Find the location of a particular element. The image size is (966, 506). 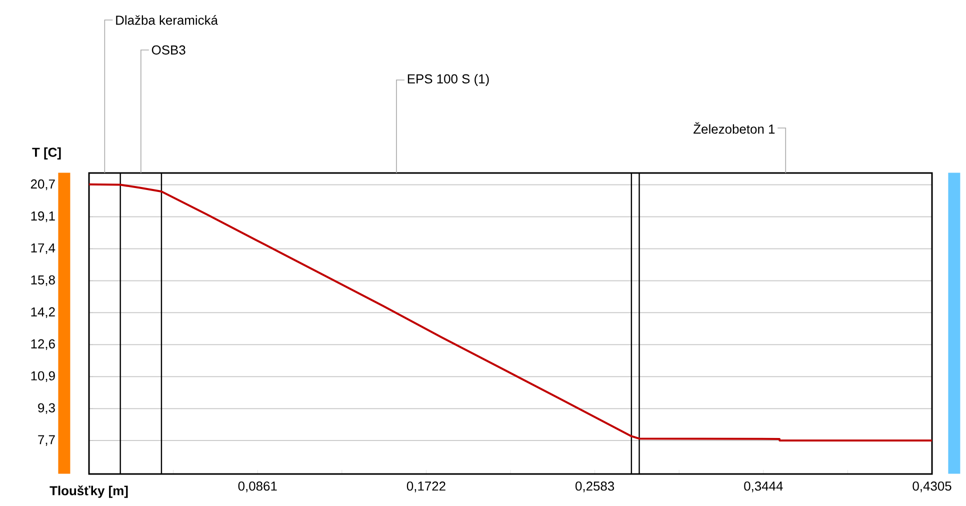

y-tick-label: 14,2 is located at coordinates (43, 312).